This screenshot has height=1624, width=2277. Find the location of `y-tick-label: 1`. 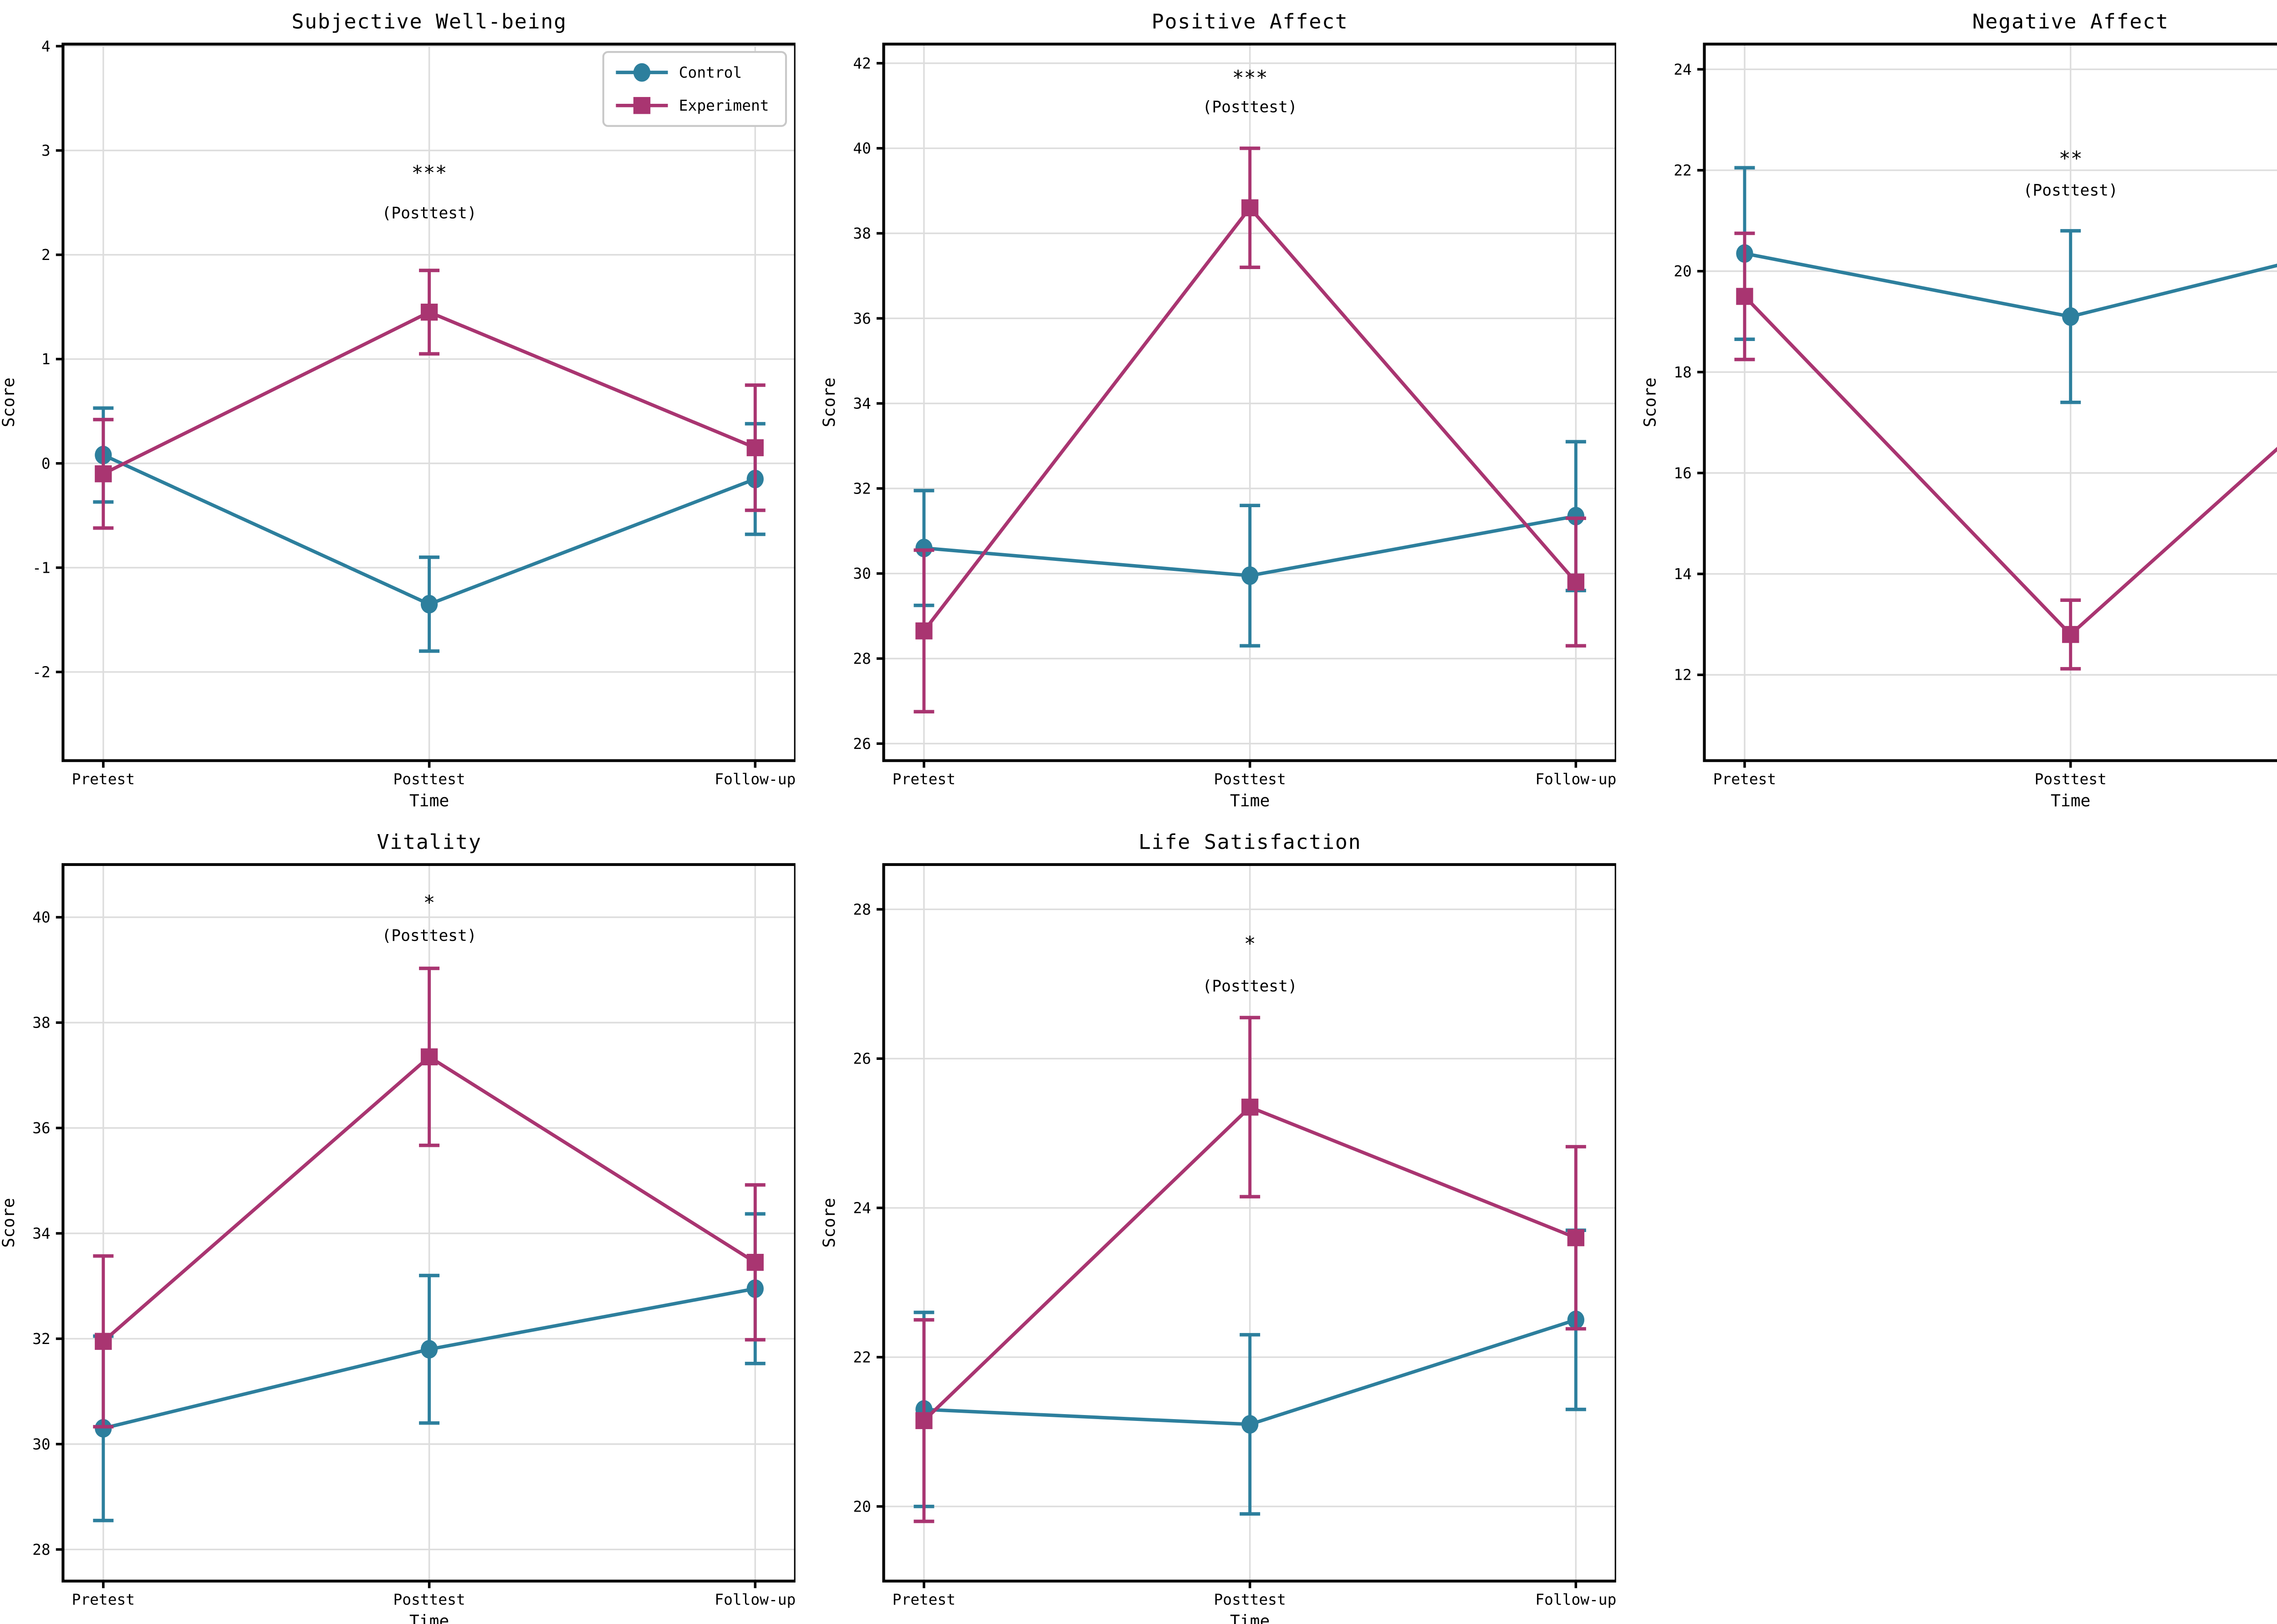

y-tick-label: 1 is located at coordinates (46, 359).